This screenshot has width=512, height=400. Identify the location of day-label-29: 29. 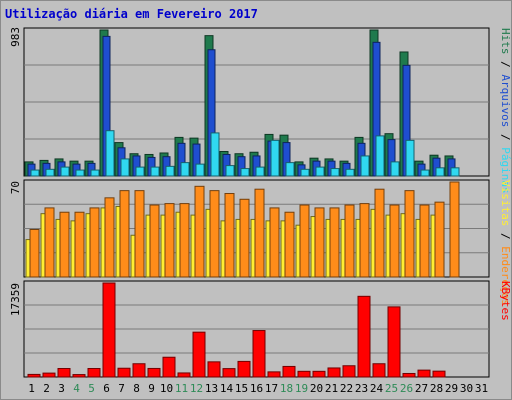
(451, 388).